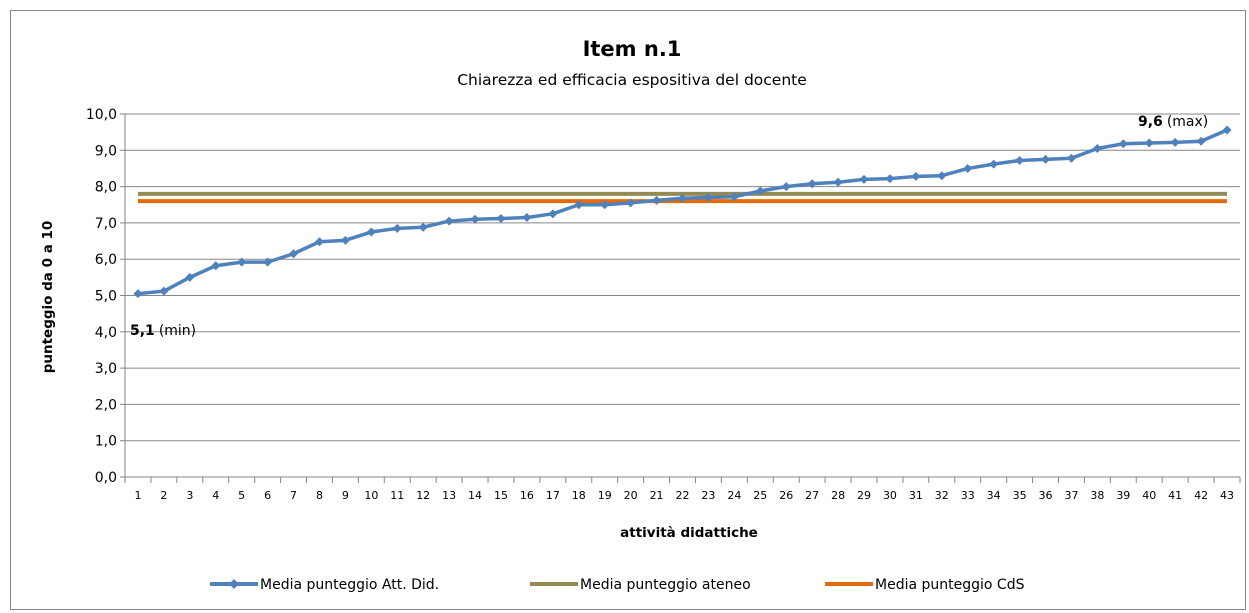 This screenshot has width=1249, height=613. Describe the element at coordinates (475, 495) in the screenshot. I see `x-tick-label: 14` at that location.